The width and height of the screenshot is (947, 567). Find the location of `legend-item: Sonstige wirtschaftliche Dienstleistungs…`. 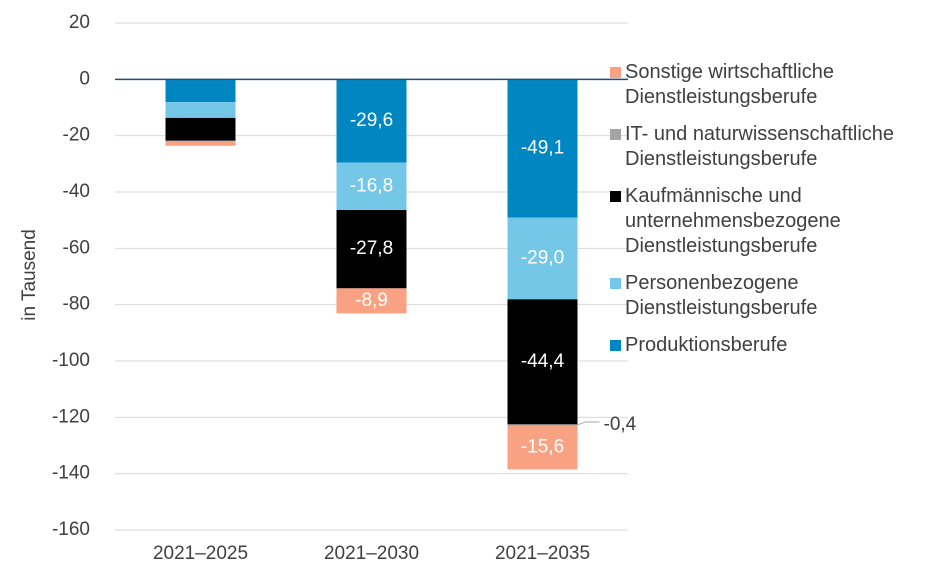

legend-item: Sonstige wirtschaftliche Dienstleistungs… is located at coordinates (777, 85).